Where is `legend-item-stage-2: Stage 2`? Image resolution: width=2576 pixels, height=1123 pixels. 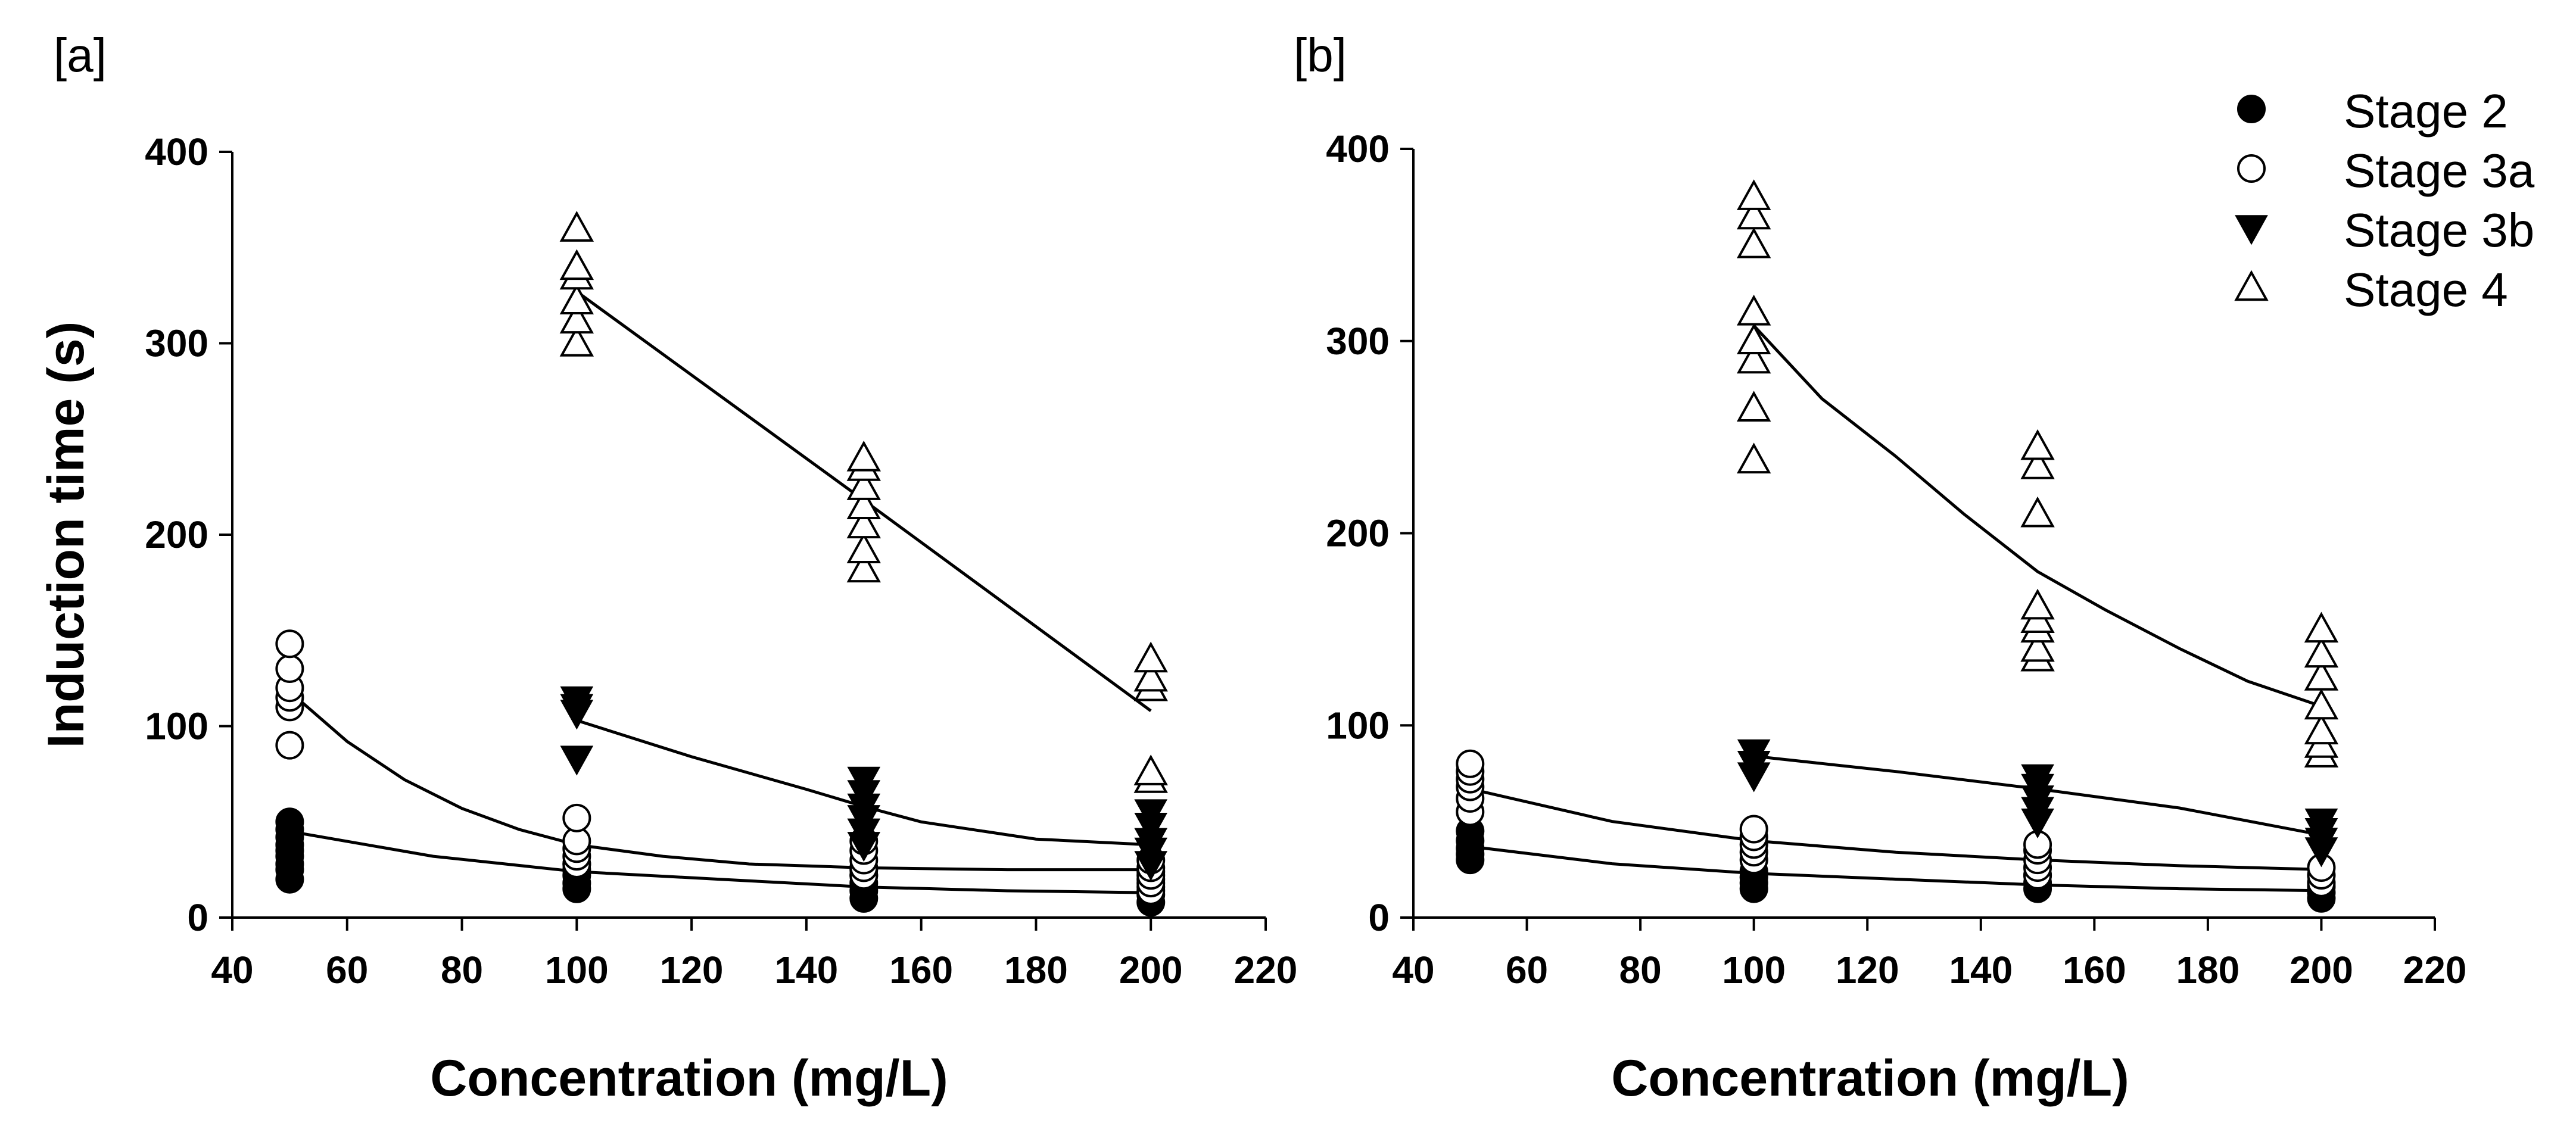 legend-item-stage-2: Stage 2 is located at coordinates (2372, 111).